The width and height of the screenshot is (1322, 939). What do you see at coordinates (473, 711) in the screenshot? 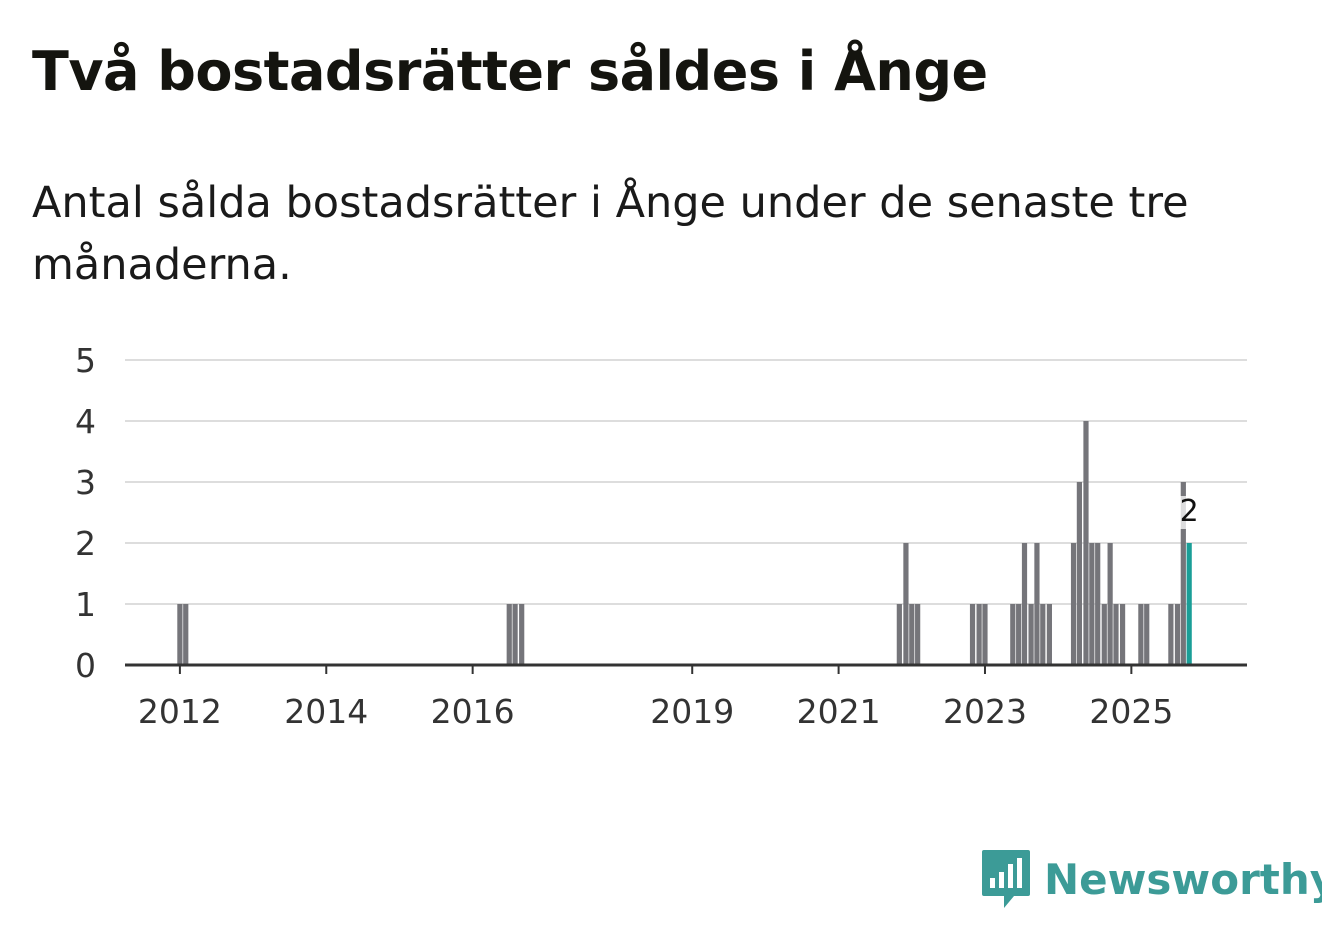
I see `x-tick-label: 2016` at bounding box center [473, 711].